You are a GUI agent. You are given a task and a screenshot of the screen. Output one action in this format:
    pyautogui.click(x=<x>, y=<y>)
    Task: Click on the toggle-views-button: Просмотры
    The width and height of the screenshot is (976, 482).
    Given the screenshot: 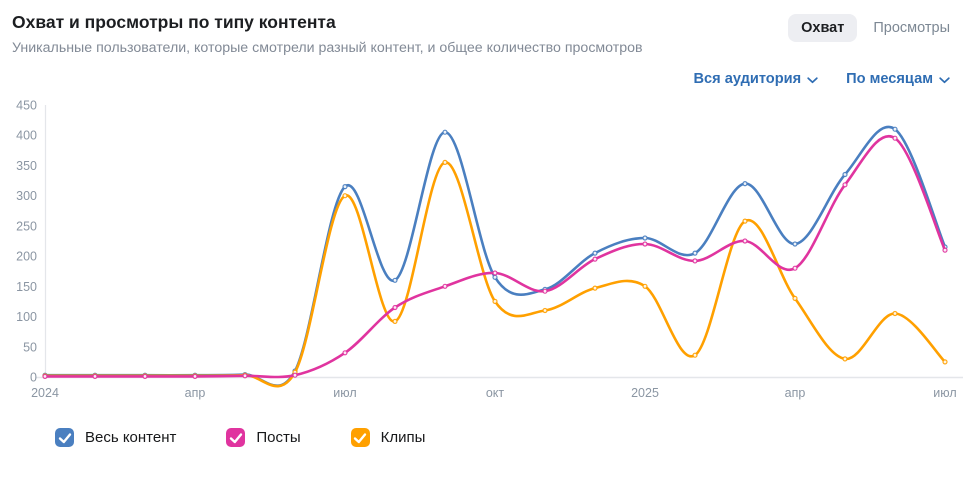 What is the action you would take?
    pyautogui.click(x=911, y=28)
    